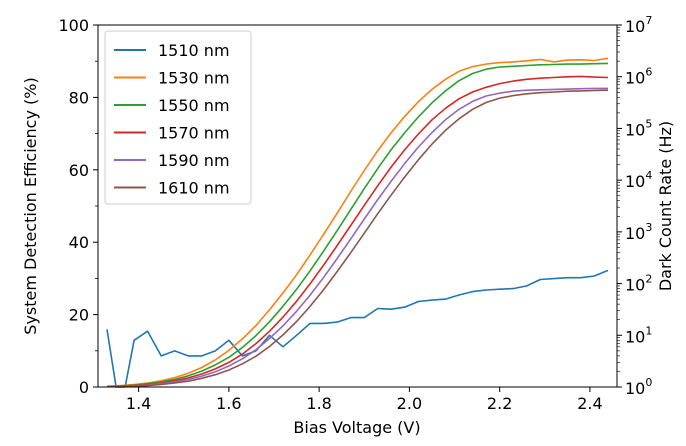 This screenshot has height=446, width=686. I want to click on y2-tick-exponent: 4, so click(648, 175).